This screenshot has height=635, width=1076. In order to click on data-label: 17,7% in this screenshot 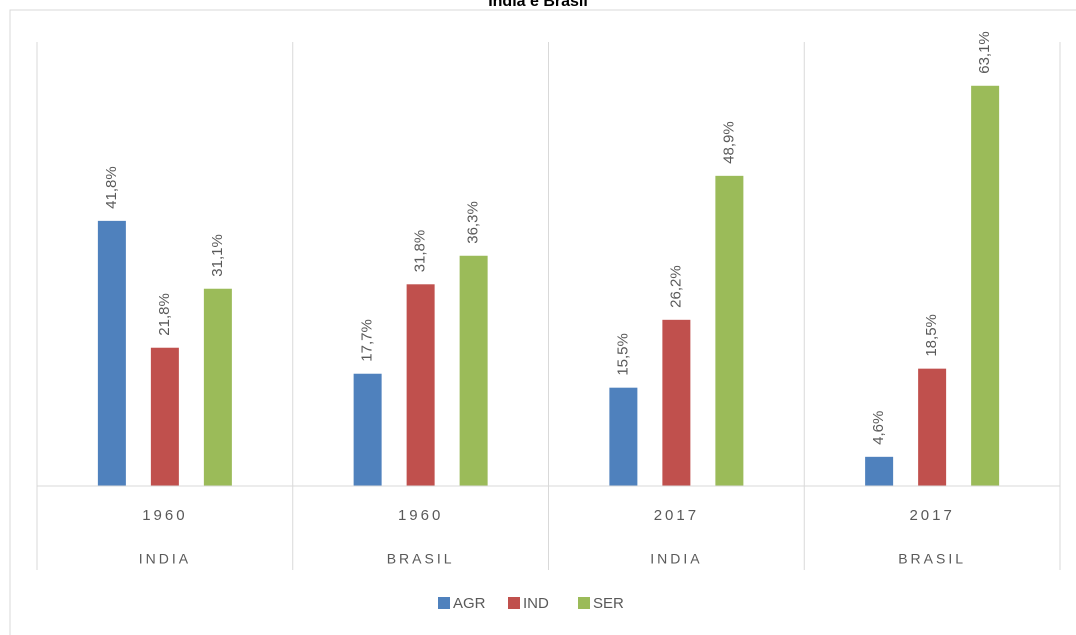, I will do `click(367, 340)`.